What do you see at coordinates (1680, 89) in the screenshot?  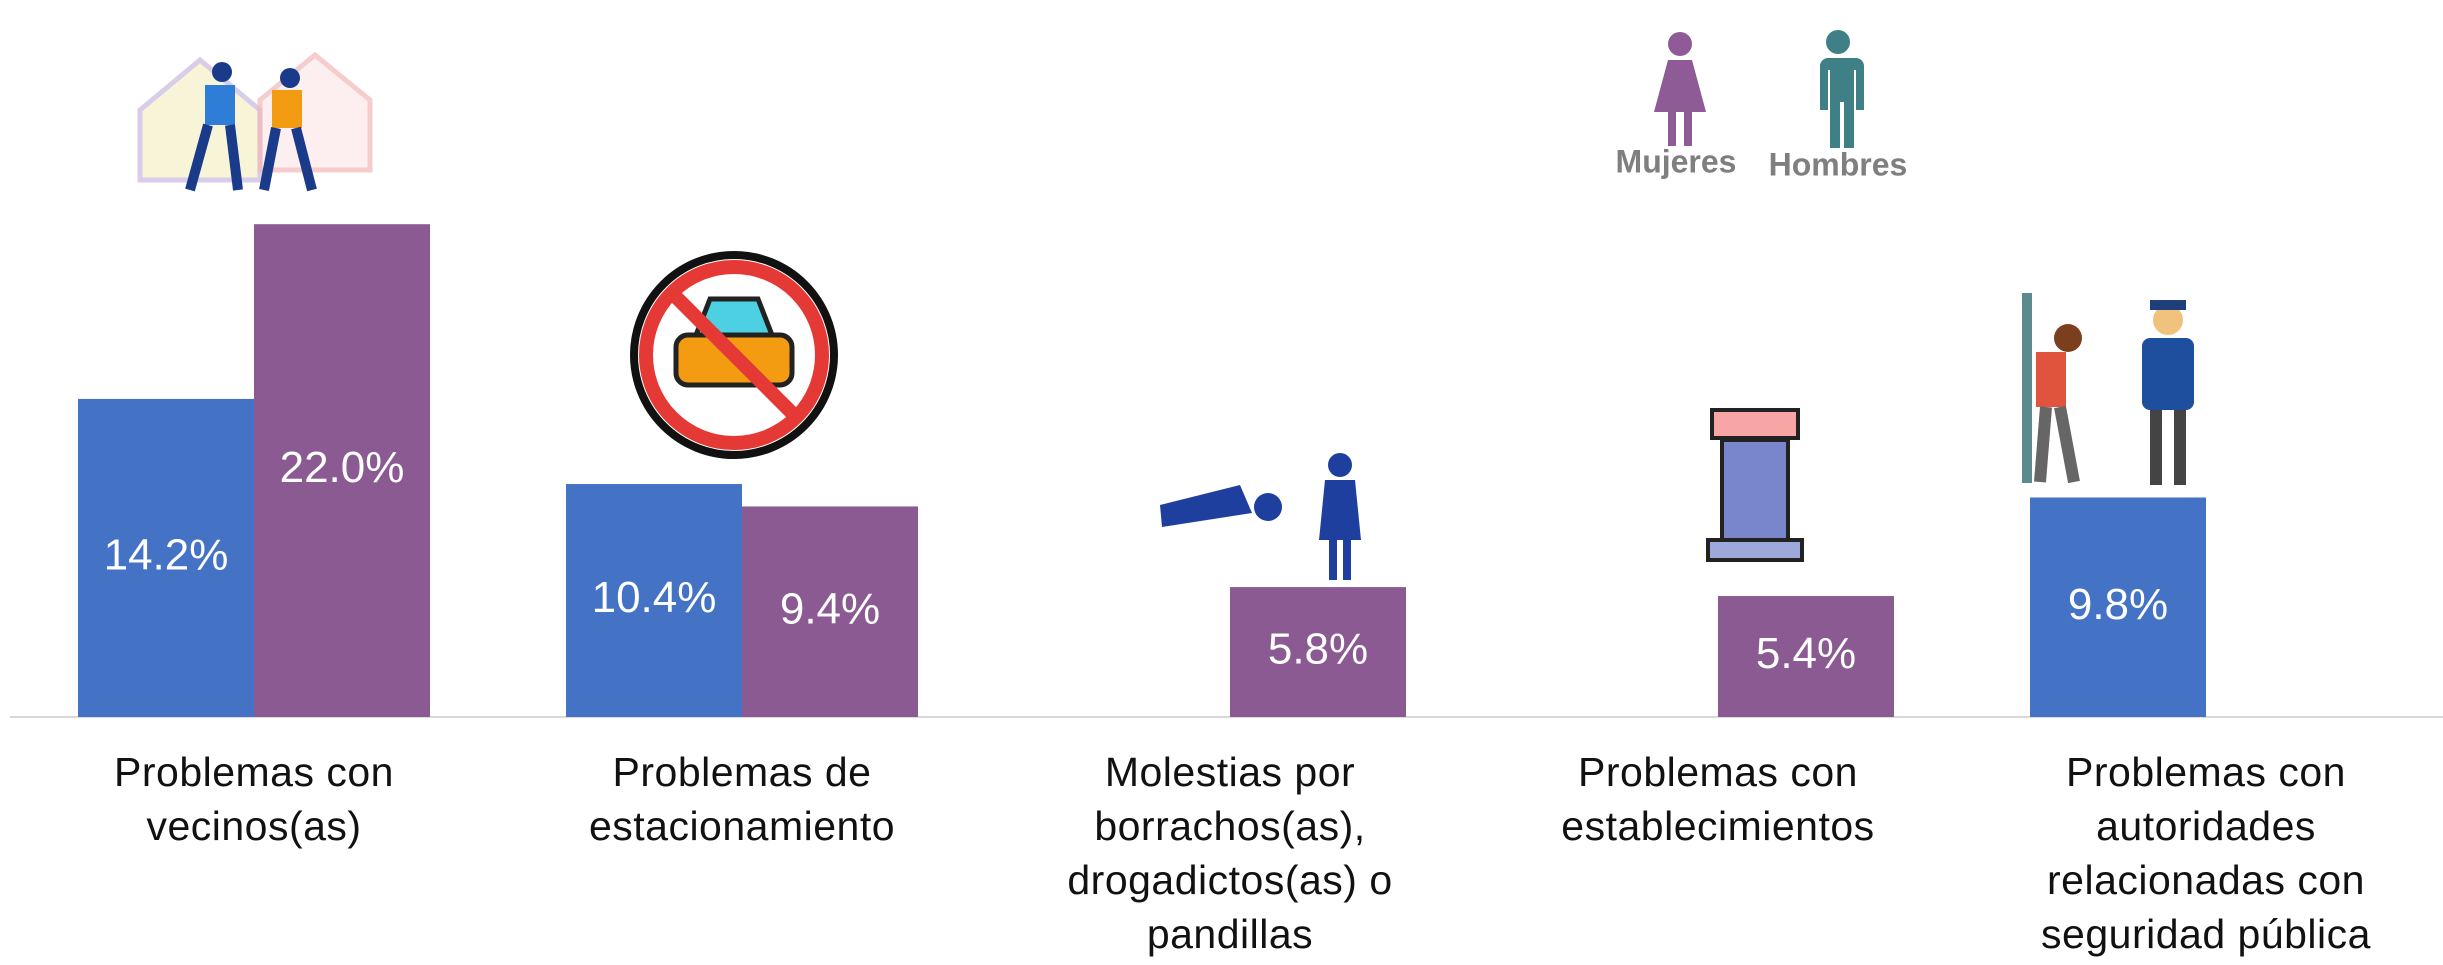 I see `legend-icon-women` at bounding box center [1680, 89].